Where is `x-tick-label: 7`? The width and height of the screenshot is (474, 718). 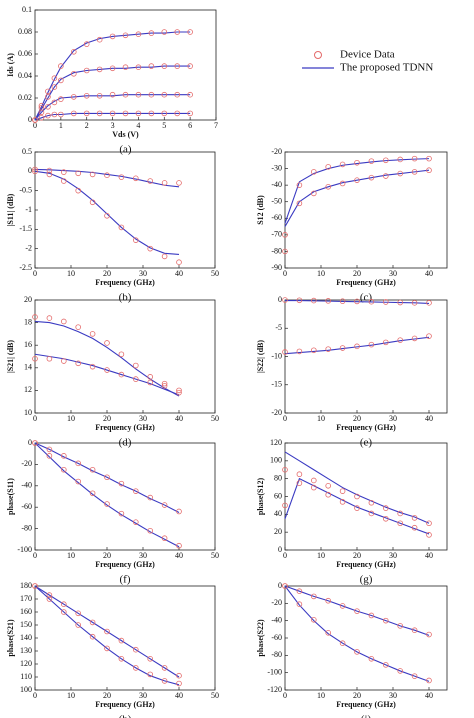
x-tick-label: 7 is located at coordinates (216, 125).